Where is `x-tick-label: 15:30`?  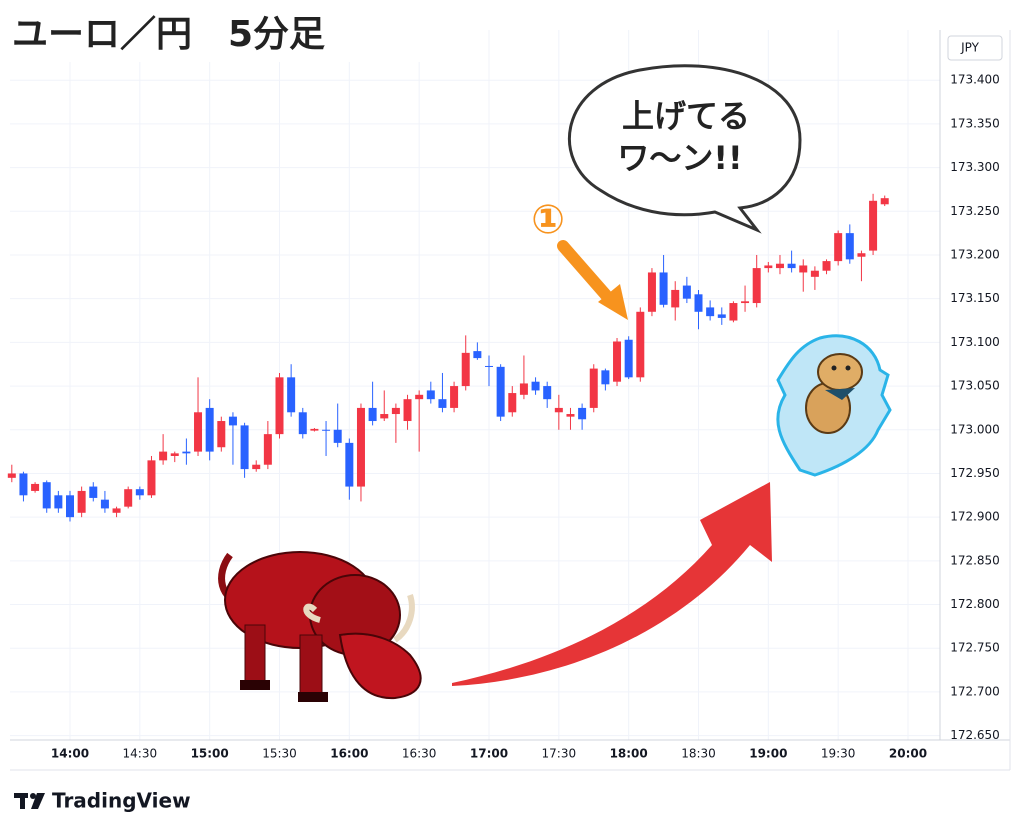
x-tick-label: 15:30 is located at coordinates (279, 754).